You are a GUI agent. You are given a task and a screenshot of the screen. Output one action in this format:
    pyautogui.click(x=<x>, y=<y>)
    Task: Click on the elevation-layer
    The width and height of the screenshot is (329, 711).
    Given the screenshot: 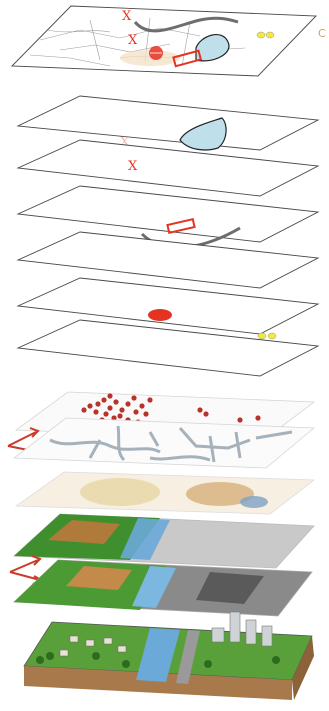 What is the action you would take?
    pyautogui.click(x=163, y=588)
    